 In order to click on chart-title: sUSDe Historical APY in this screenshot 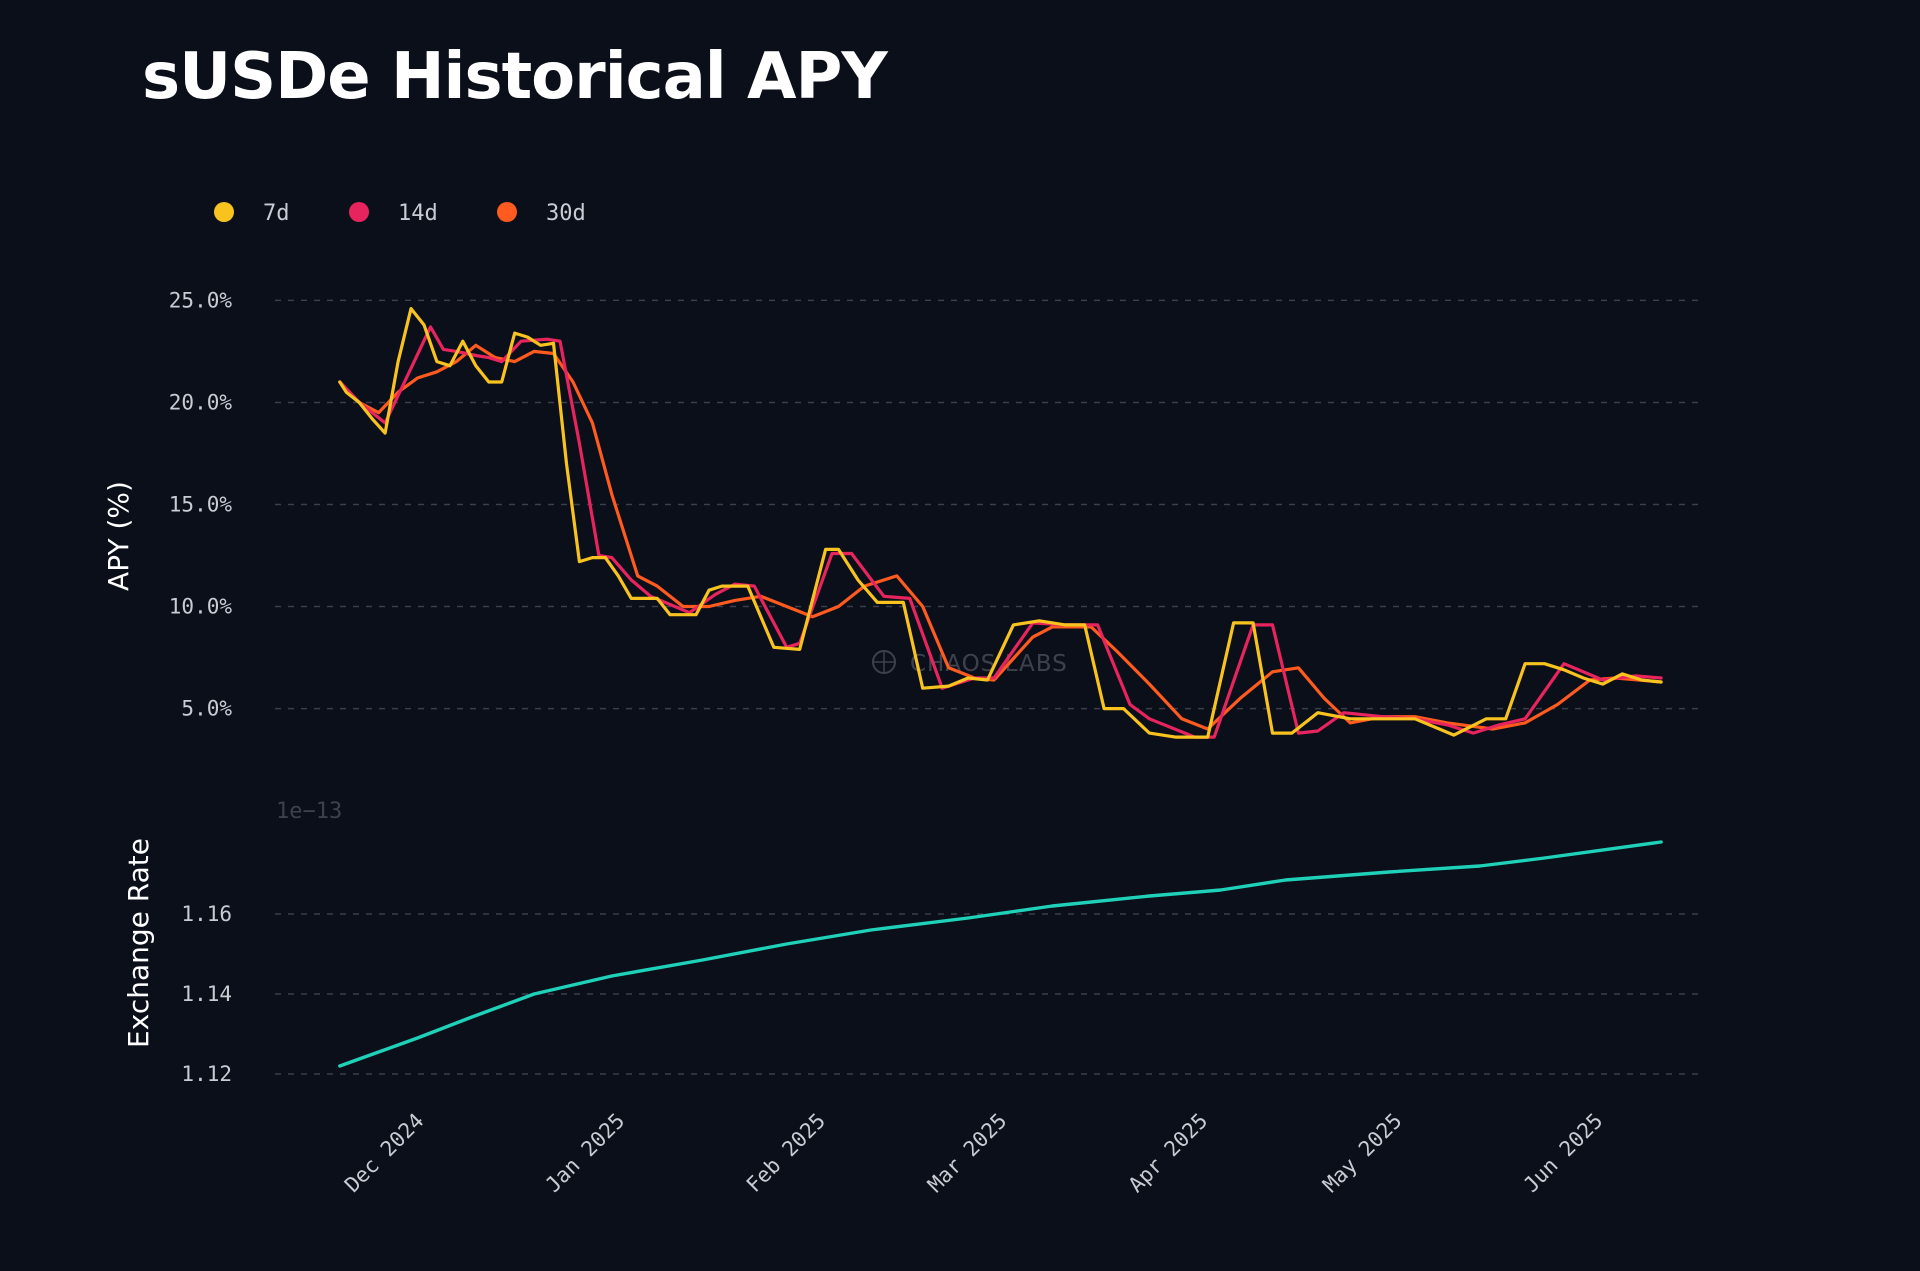, I will do `click(515, 77)`.